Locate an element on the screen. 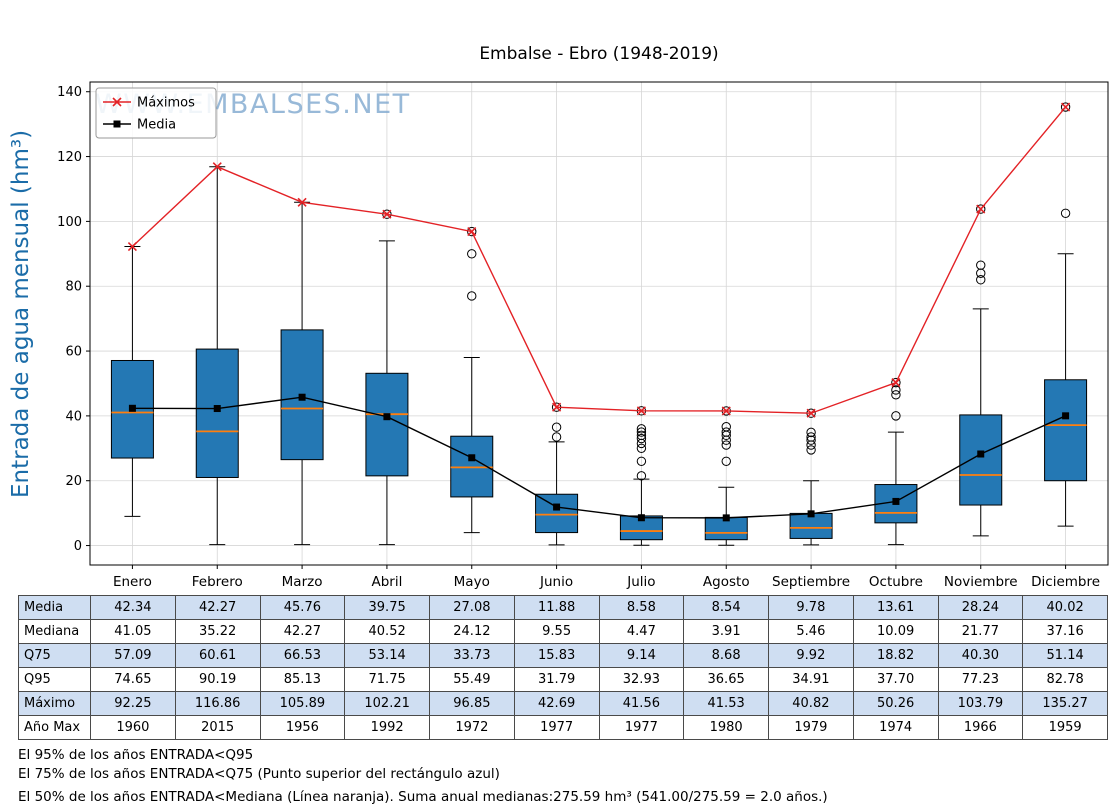  table-cell: 40.02 is located at coordinates (1065, 607).